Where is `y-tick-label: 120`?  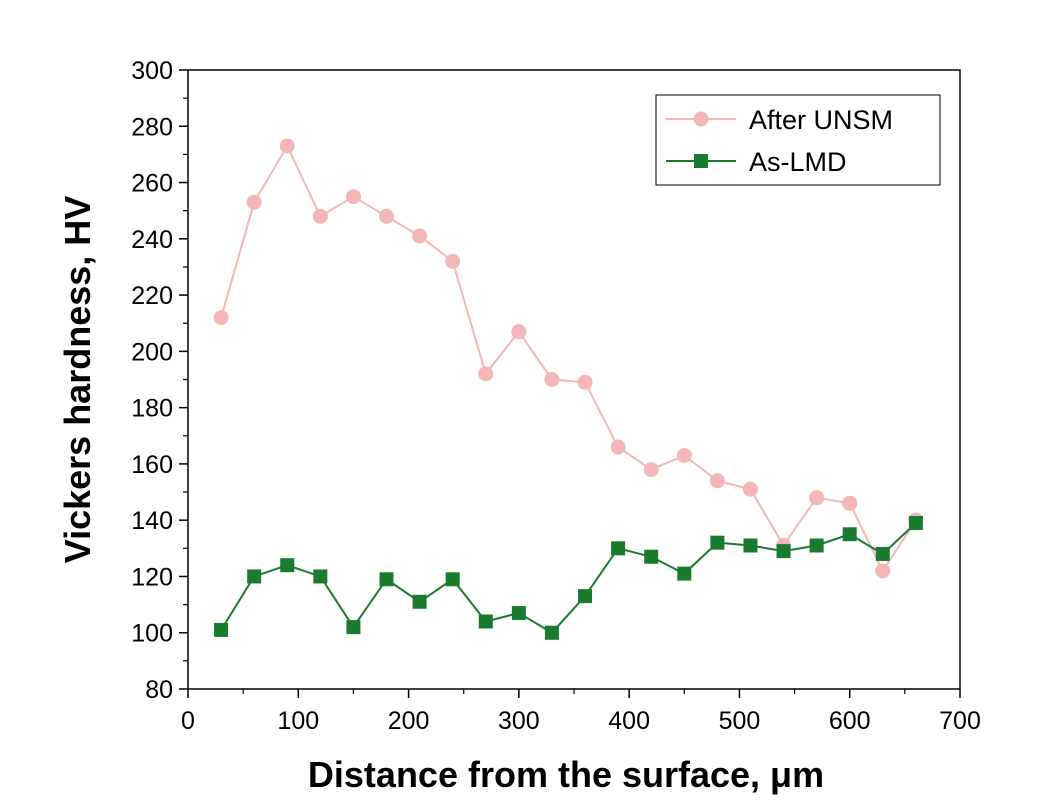 y-tick-label: 120 is located at coordinates (152, 577).